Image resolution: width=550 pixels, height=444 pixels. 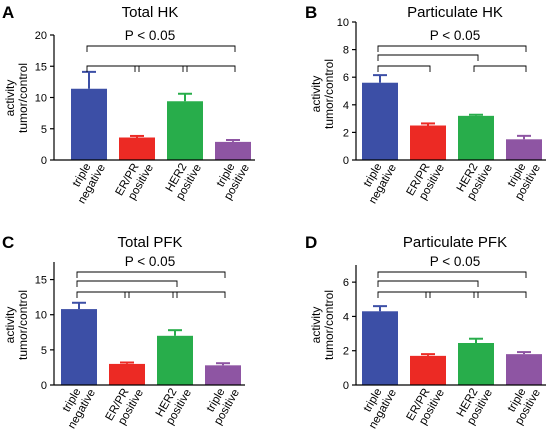 What do you see at coordinates (311, 12) in the screenshot?
I see `panel-letter: B` at bounding box center [311, 12].